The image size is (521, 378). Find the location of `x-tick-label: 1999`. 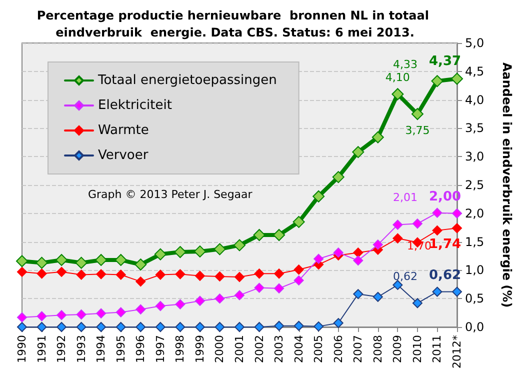

x-tick-label: 1999 is located at coordinates (199, 349).